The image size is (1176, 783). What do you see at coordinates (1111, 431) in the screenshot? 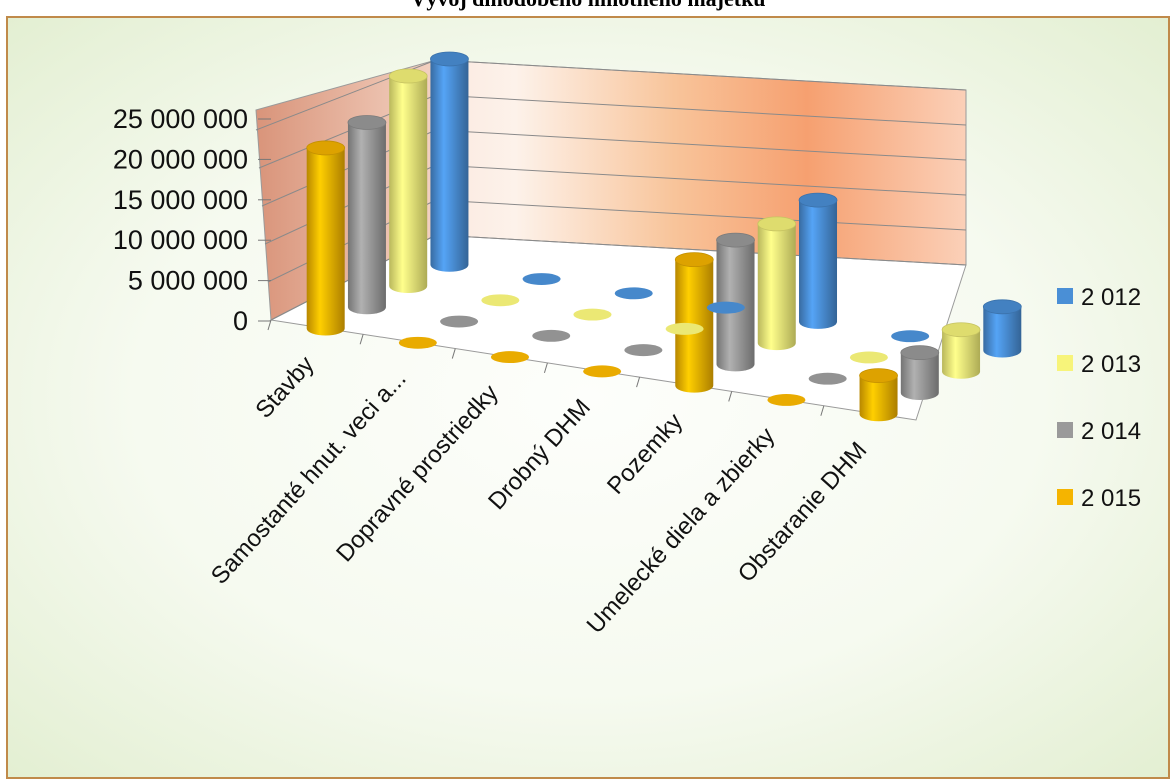
I see `legend-label: 2 014` at bounding box center [1111, 431].